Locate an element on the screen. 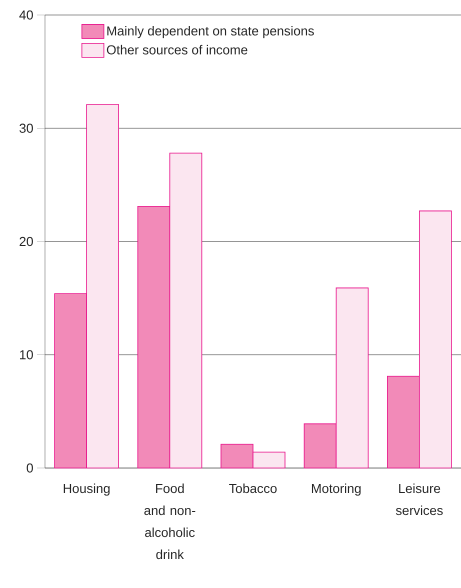 The image size is (461, 588). y-tick-label: 0 is located at coordinates (29, 468).